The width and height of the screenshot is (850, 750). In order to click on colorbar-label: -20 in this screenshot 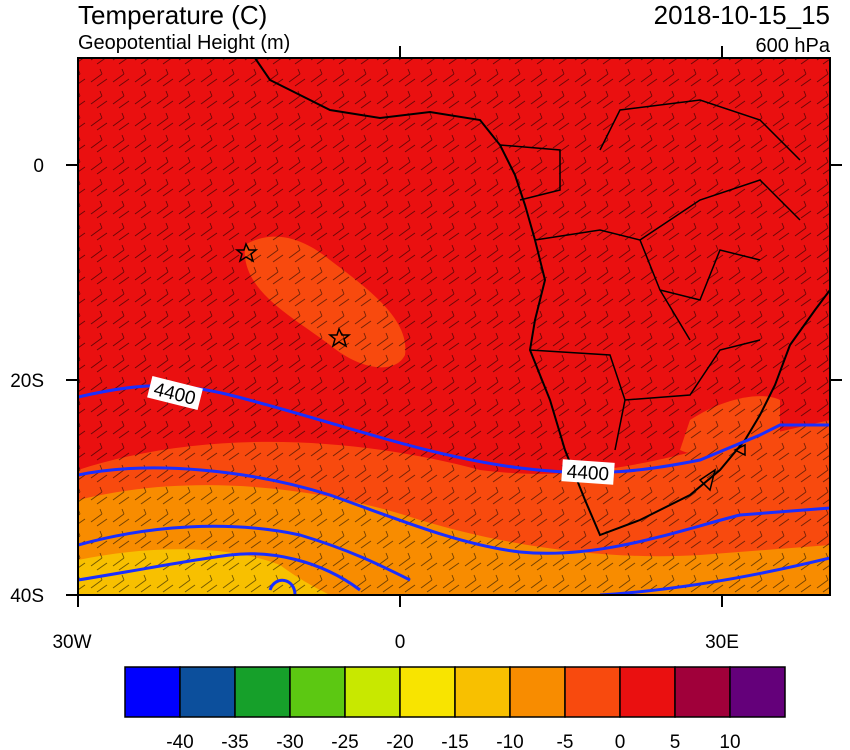, I will do `click(399, 741)`.